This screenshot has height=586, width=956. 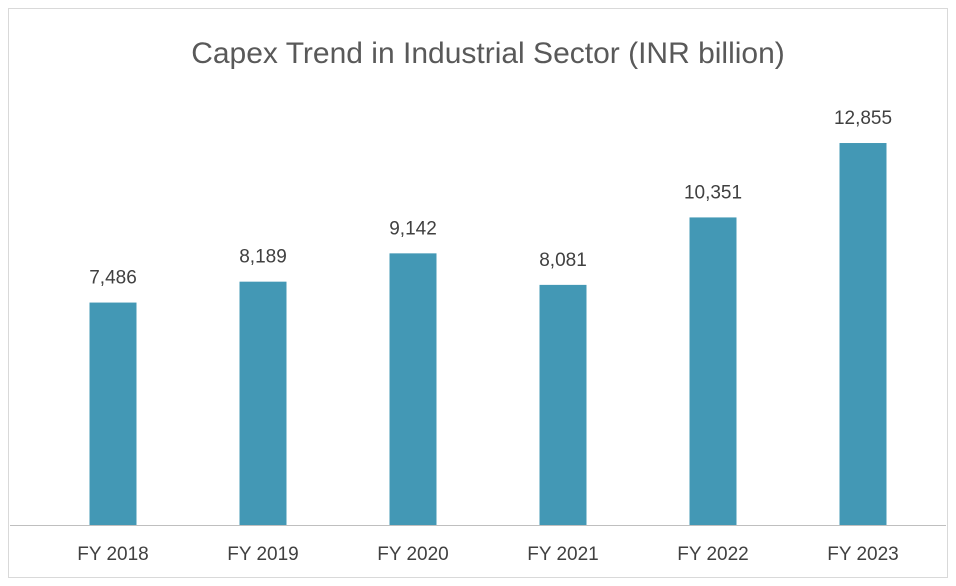 I want to click on x-tick-label: FY 2021, so click(x=562, y=554).